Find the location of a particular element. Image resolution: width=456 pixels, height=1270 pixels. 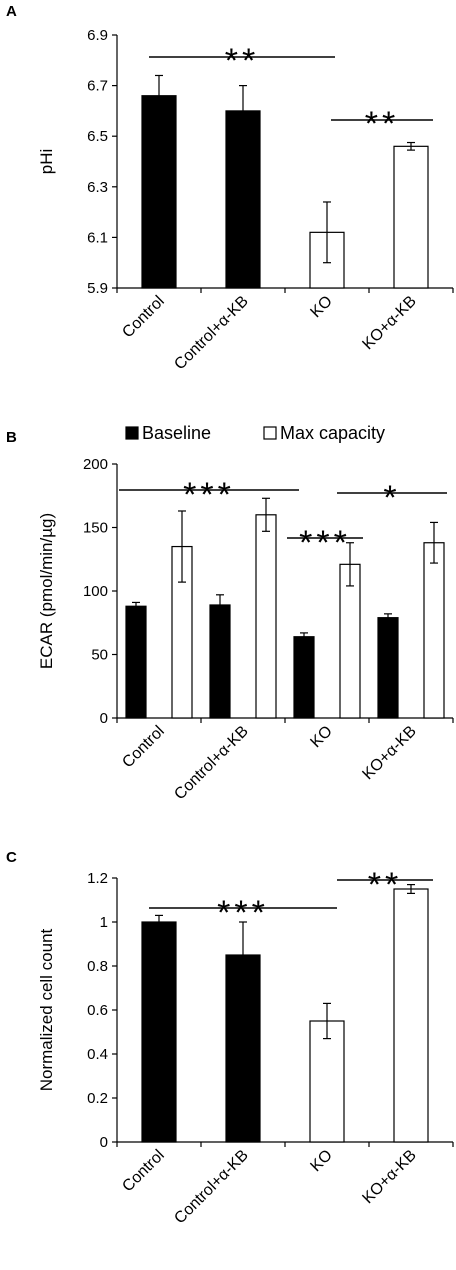

y-tick-label: 5.9 is located at coordinates (97, 288).